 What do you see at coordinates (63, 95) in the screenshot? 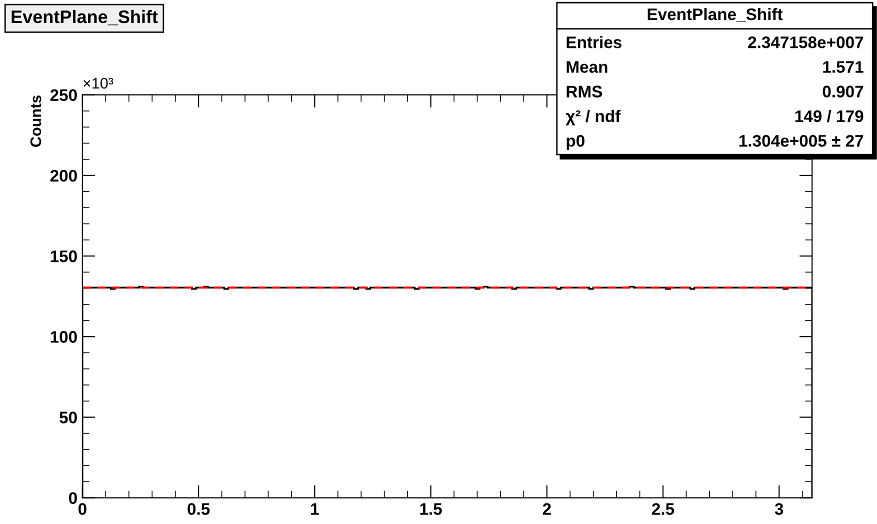
I see `y-tick-label: 250` at bounding box center [63, 95].